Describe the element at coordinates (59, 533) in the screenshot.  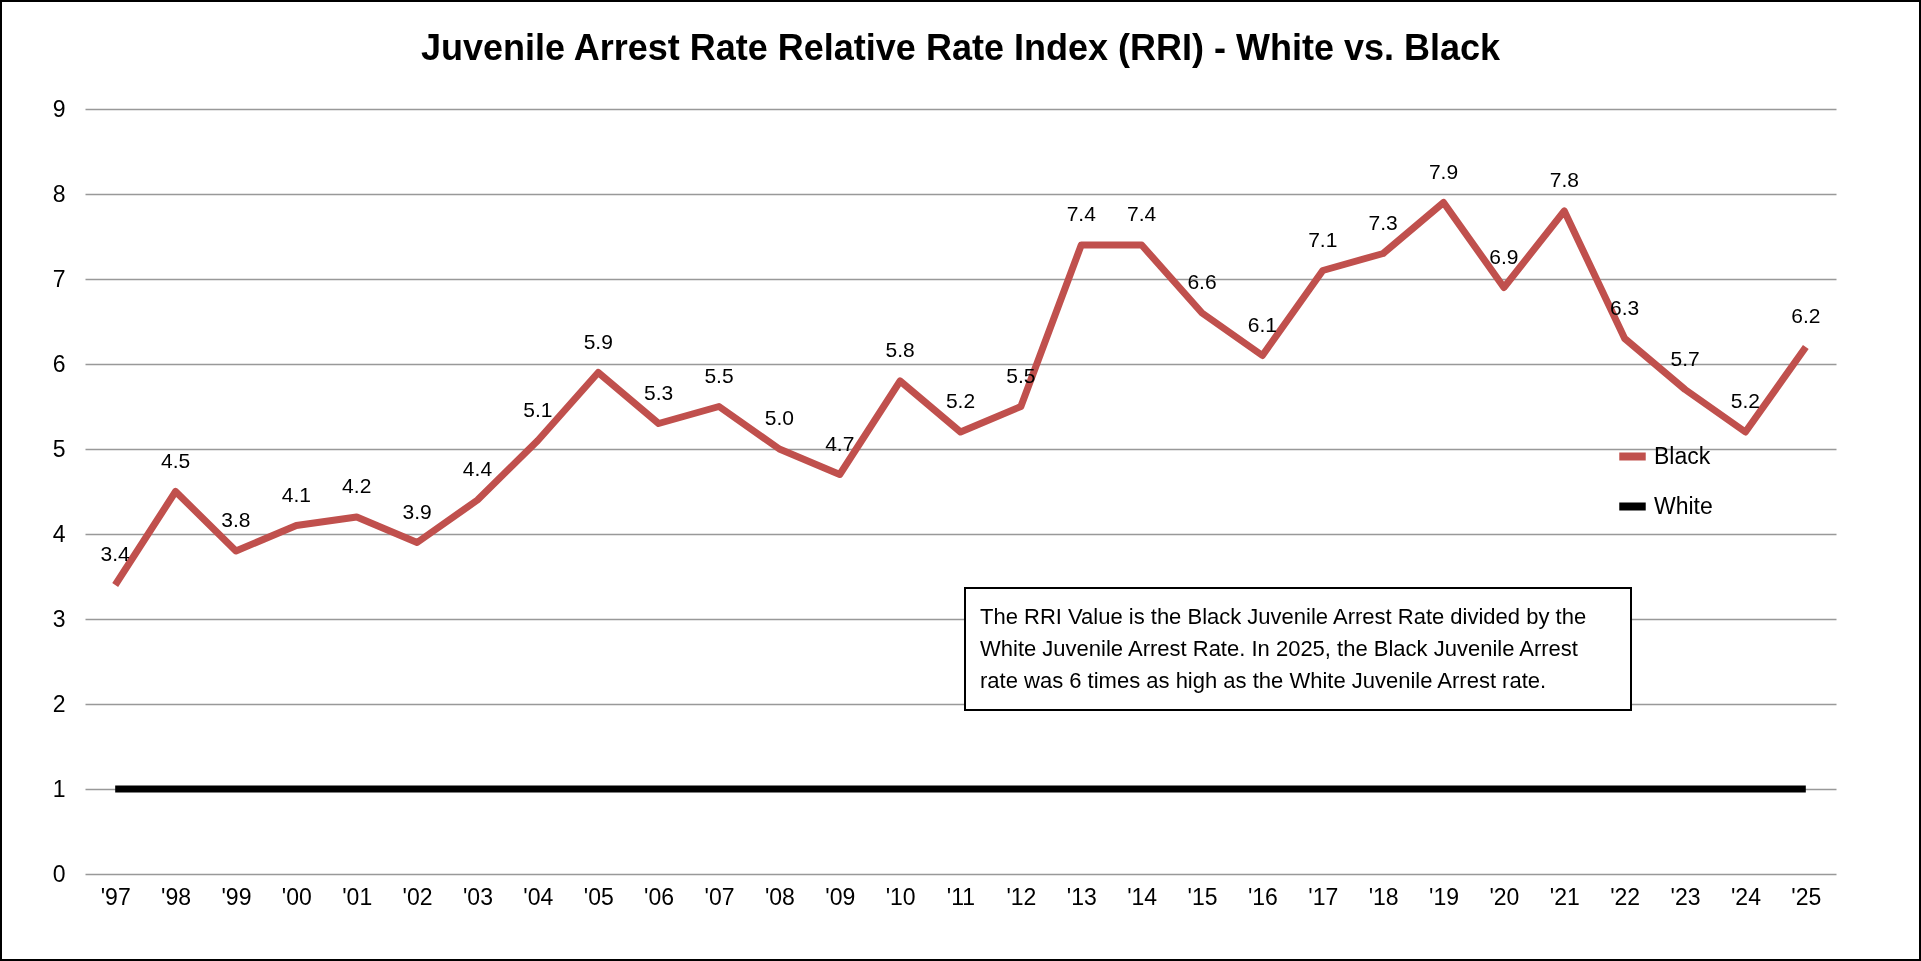
I see `y-tick-label: 4` at that location.